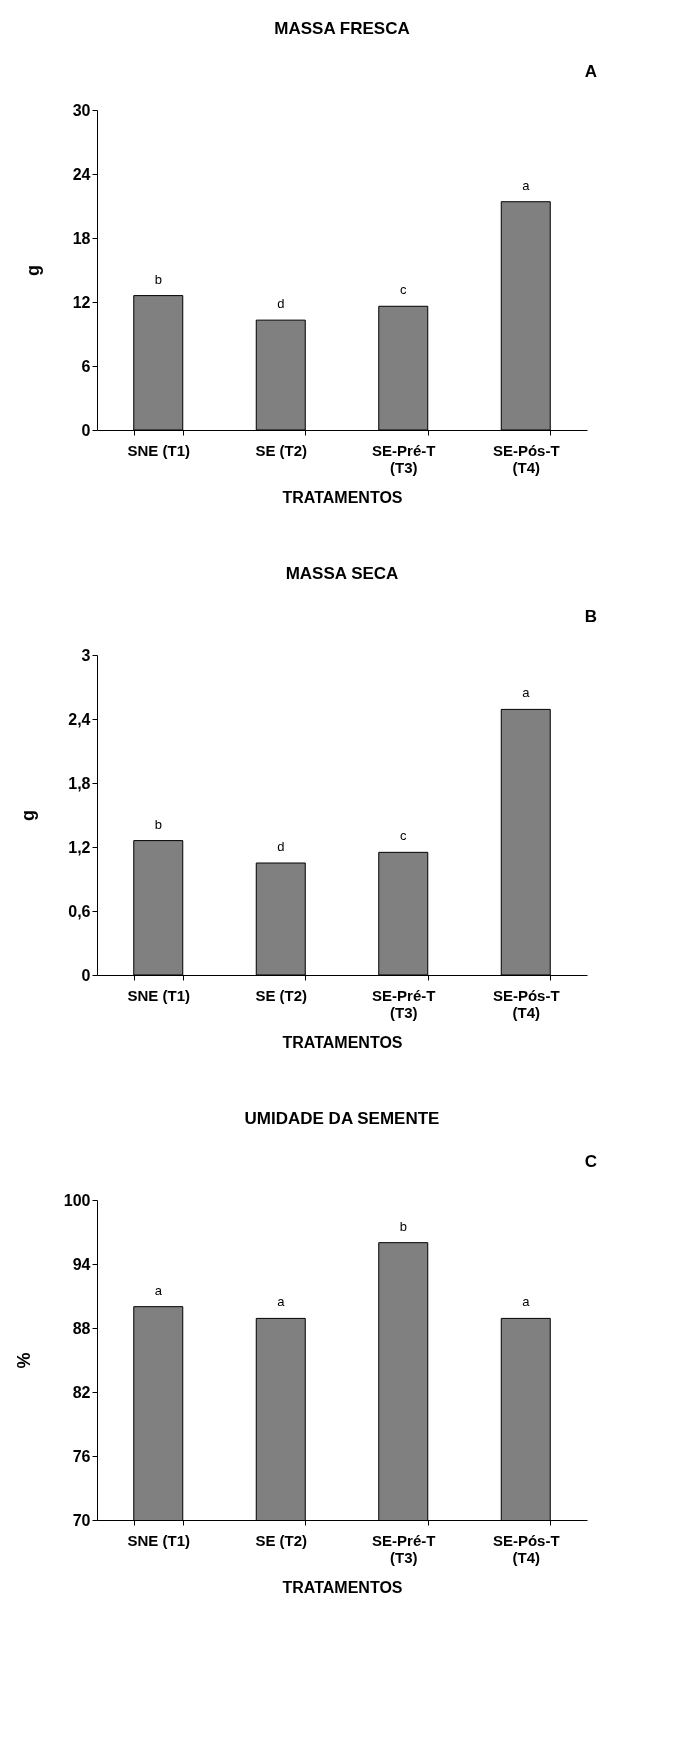 Image resolution: width=675 pixels, height=1745 pixels. I want to click on y-tick-label: 18, so click(81, 238).